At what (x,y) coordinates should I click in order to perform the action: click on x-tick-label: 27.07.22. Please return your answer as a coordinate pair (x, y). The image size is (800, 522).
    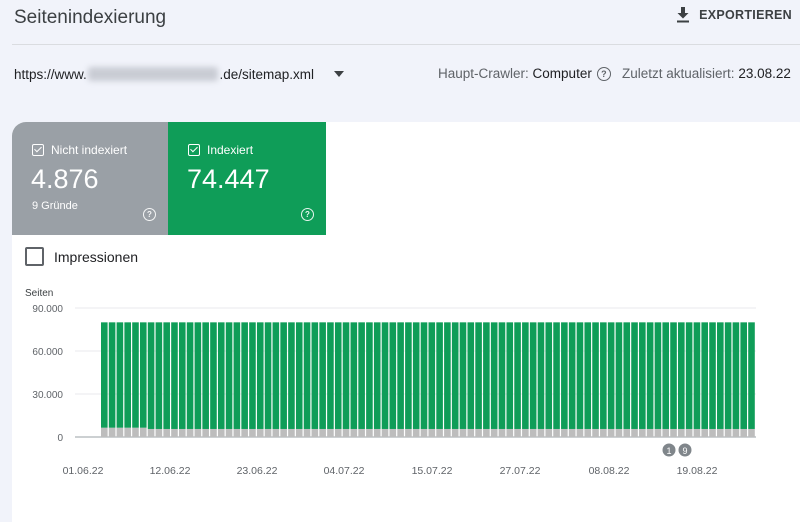
    Looking at the image, I should click on (520, 471).